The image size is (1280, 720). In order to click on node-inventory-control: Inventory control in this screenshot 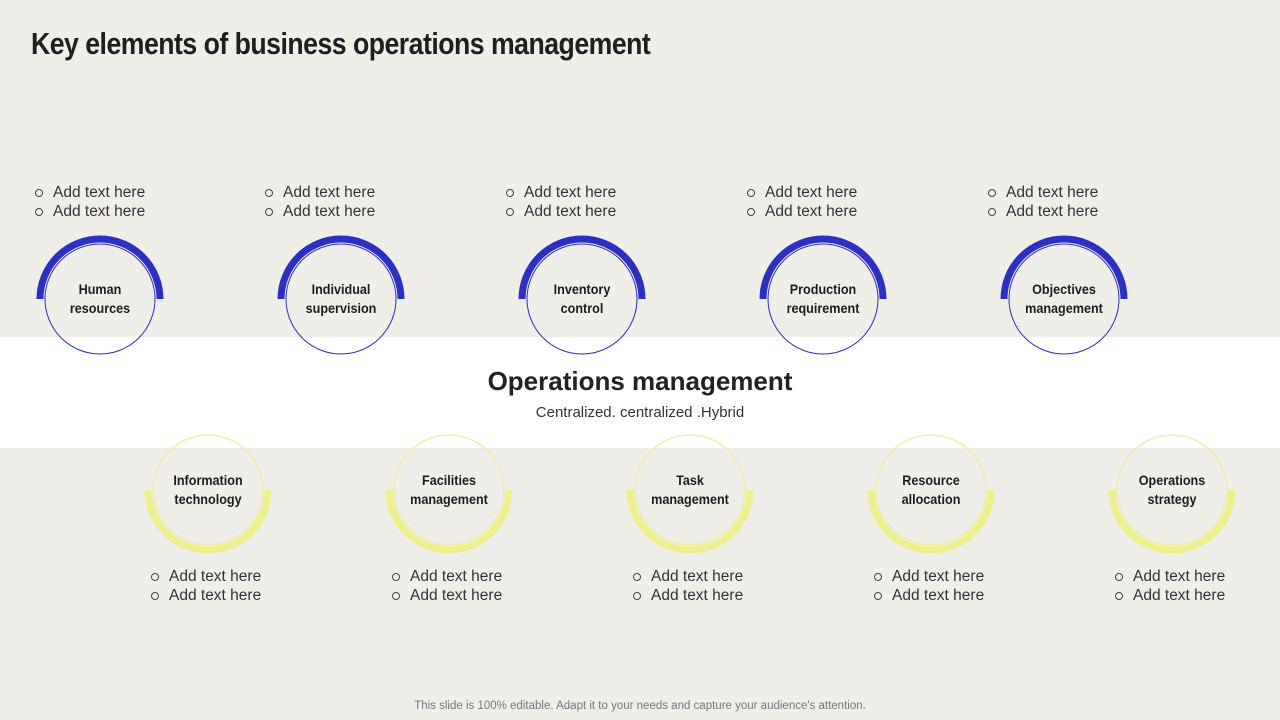, I will do `click(582, 299)`.